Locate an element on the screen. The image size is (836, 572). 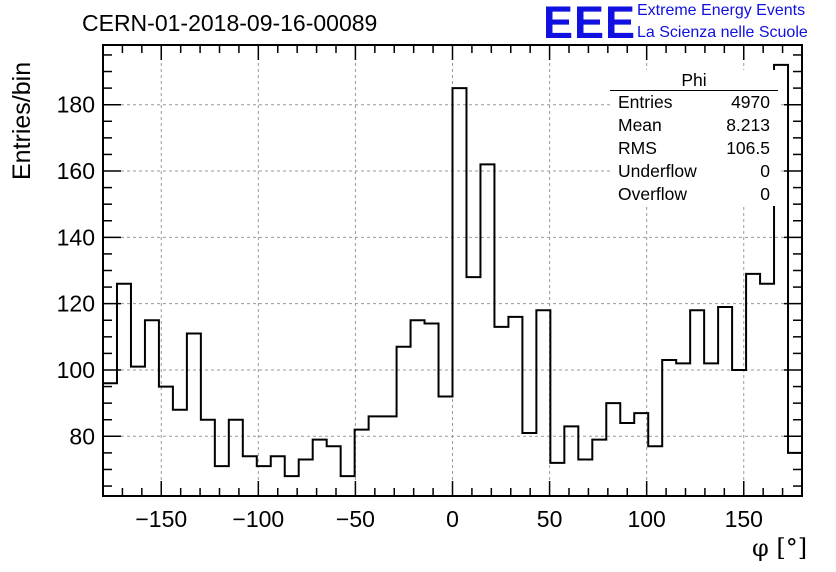
stats-row-mean: Mean 8.213 is located at coordinates (694, 125).